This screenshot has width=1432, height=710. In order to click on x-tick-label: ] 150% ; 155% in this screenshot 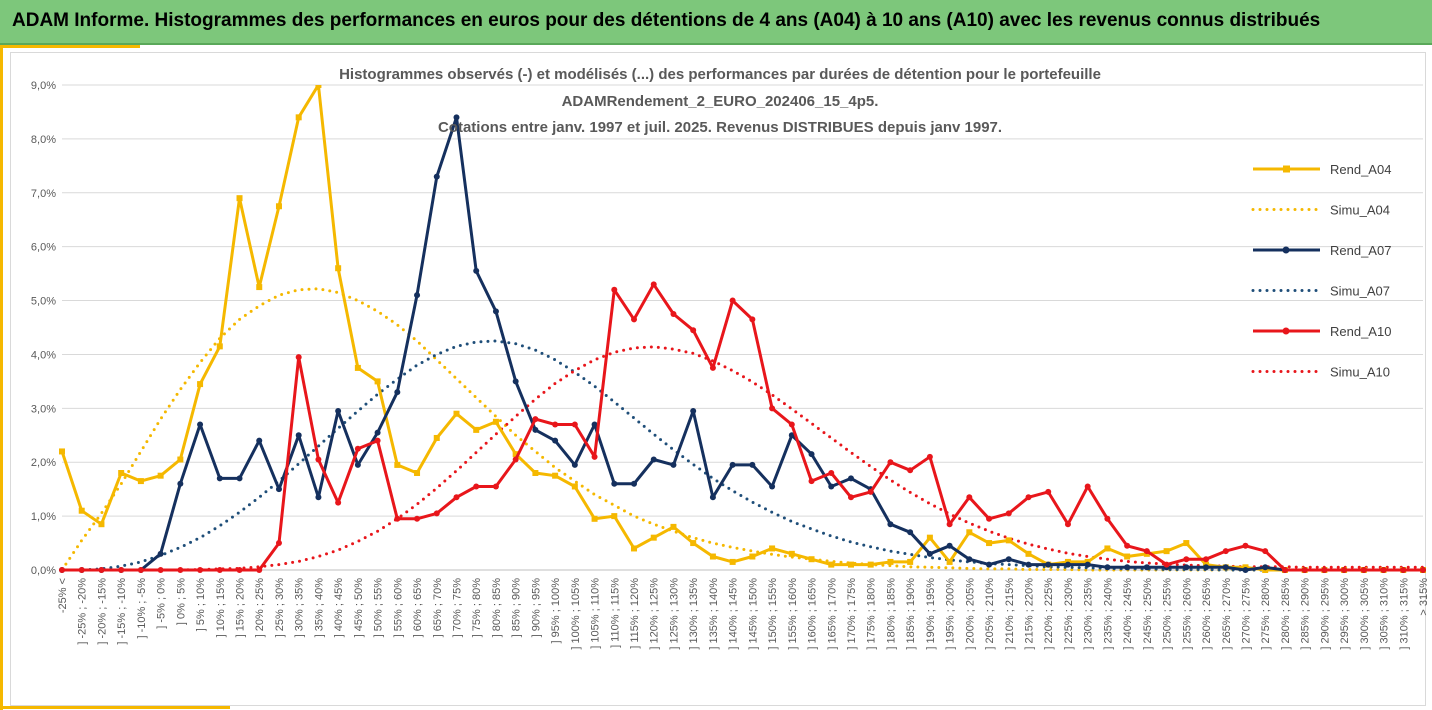, I will do `click(773, 614)`.